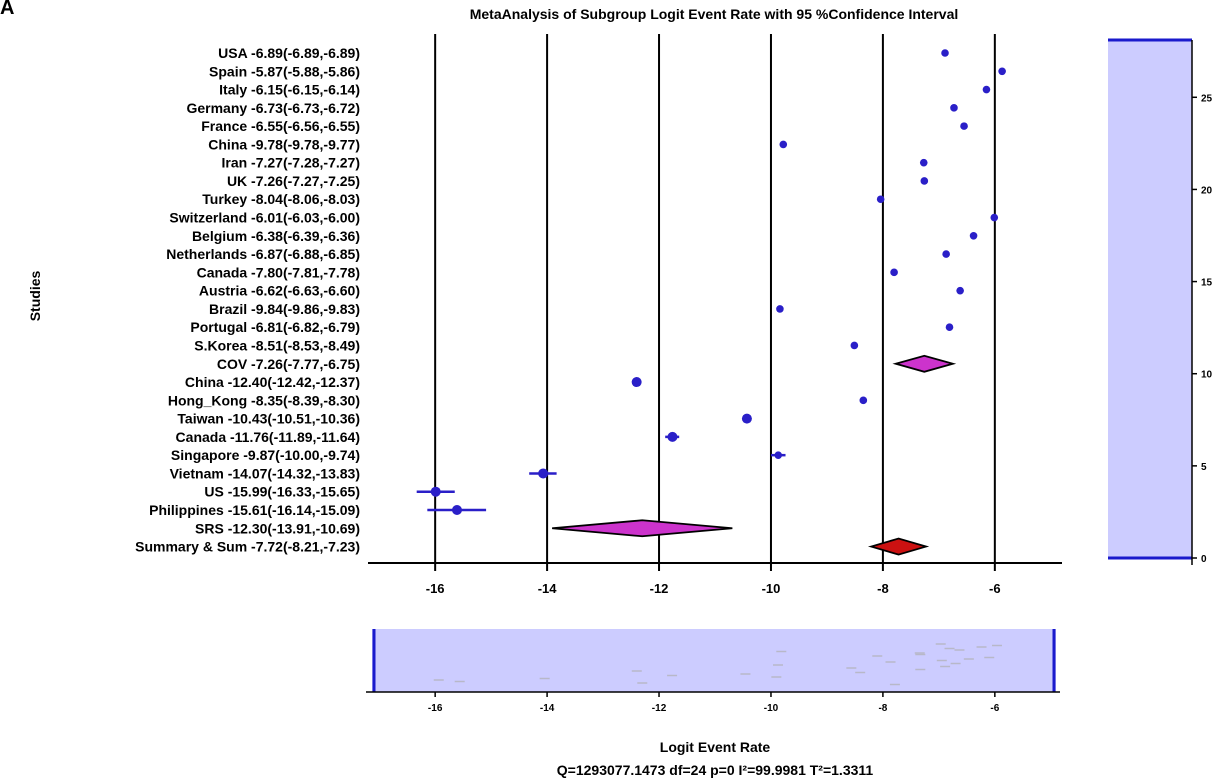 The height and width of the screenshot is (784, 1221). What do you see at coordinates (882, 708) in the screenshot?
I see `horizontal-scroller-tick-label: -8` at bounding box center [882, 708].